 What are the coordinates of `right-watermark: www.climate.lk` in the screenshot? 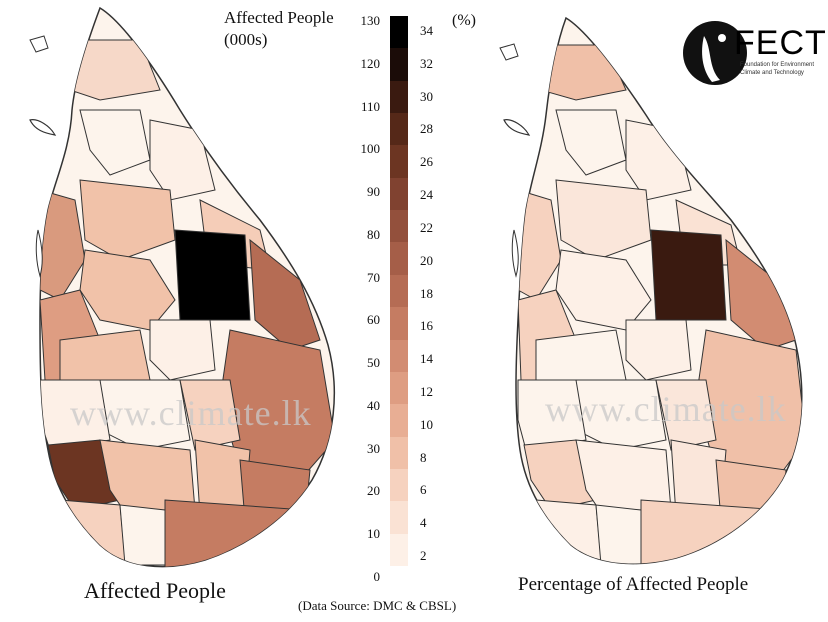 It's located at (666, 409).